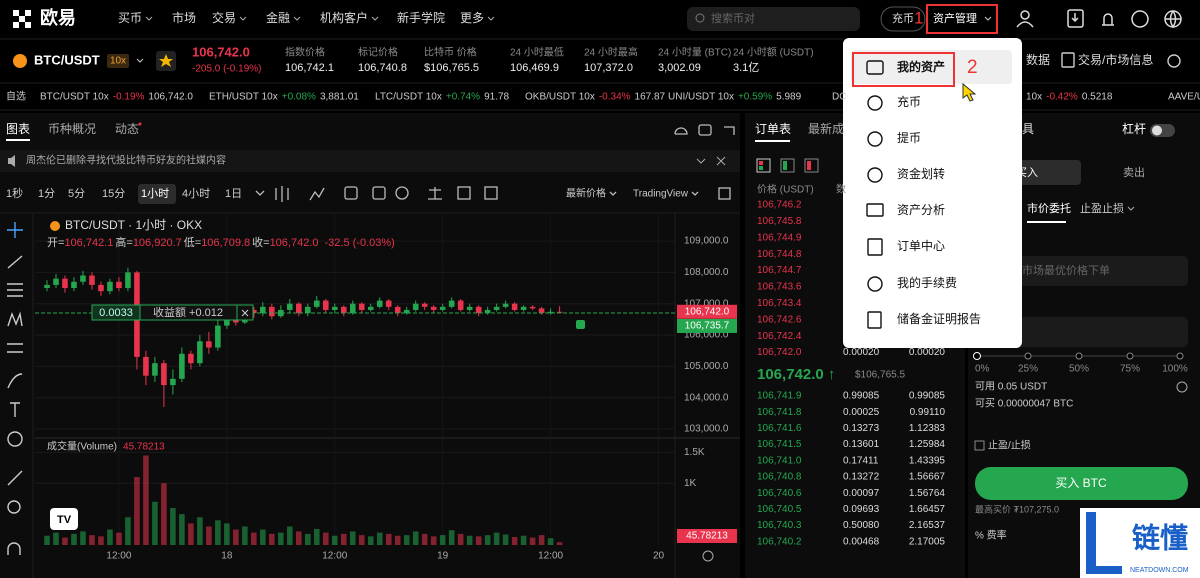  Describe the element at coordinates (659, 556) in the screenshot. I see `x-tick-label: 20` at that location.